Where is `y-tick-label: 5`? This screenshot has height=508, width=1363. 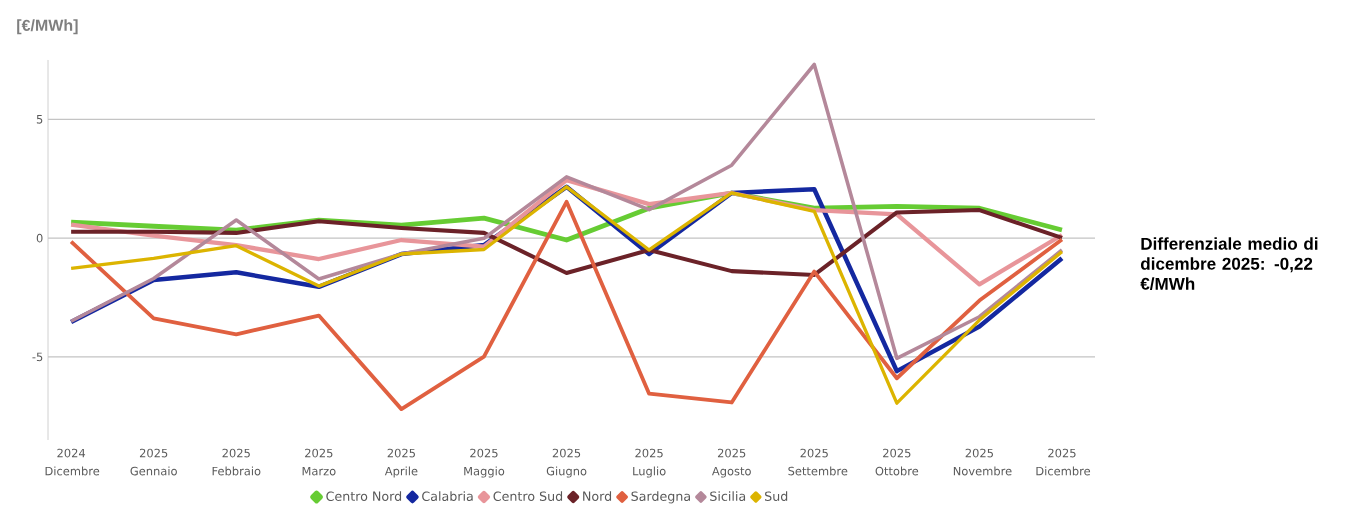
y-tick-label: 5 is located at coordinates (39, 119).